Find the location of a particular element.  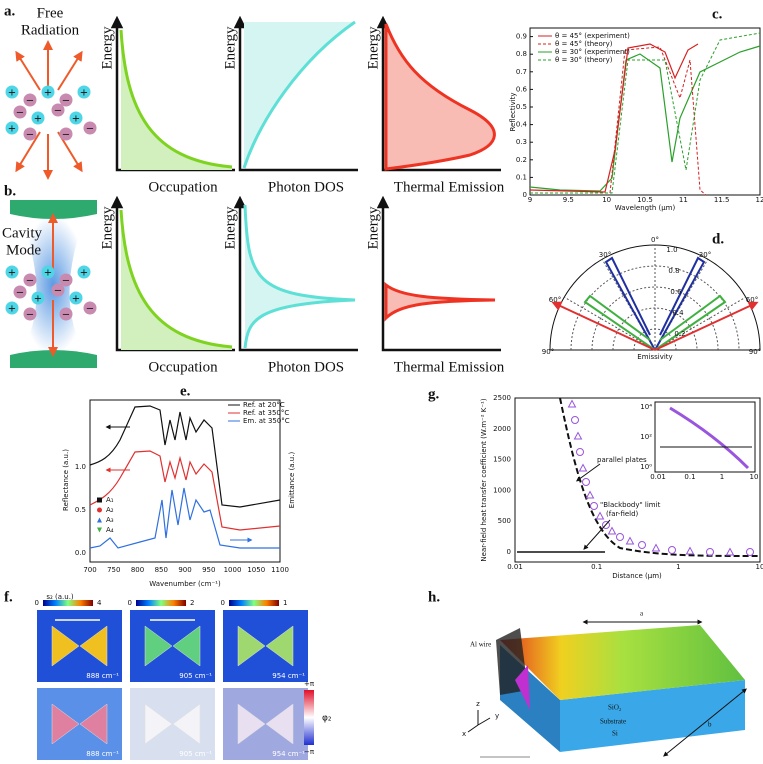

angle-label: 0° is located at coordinates (655, 240).